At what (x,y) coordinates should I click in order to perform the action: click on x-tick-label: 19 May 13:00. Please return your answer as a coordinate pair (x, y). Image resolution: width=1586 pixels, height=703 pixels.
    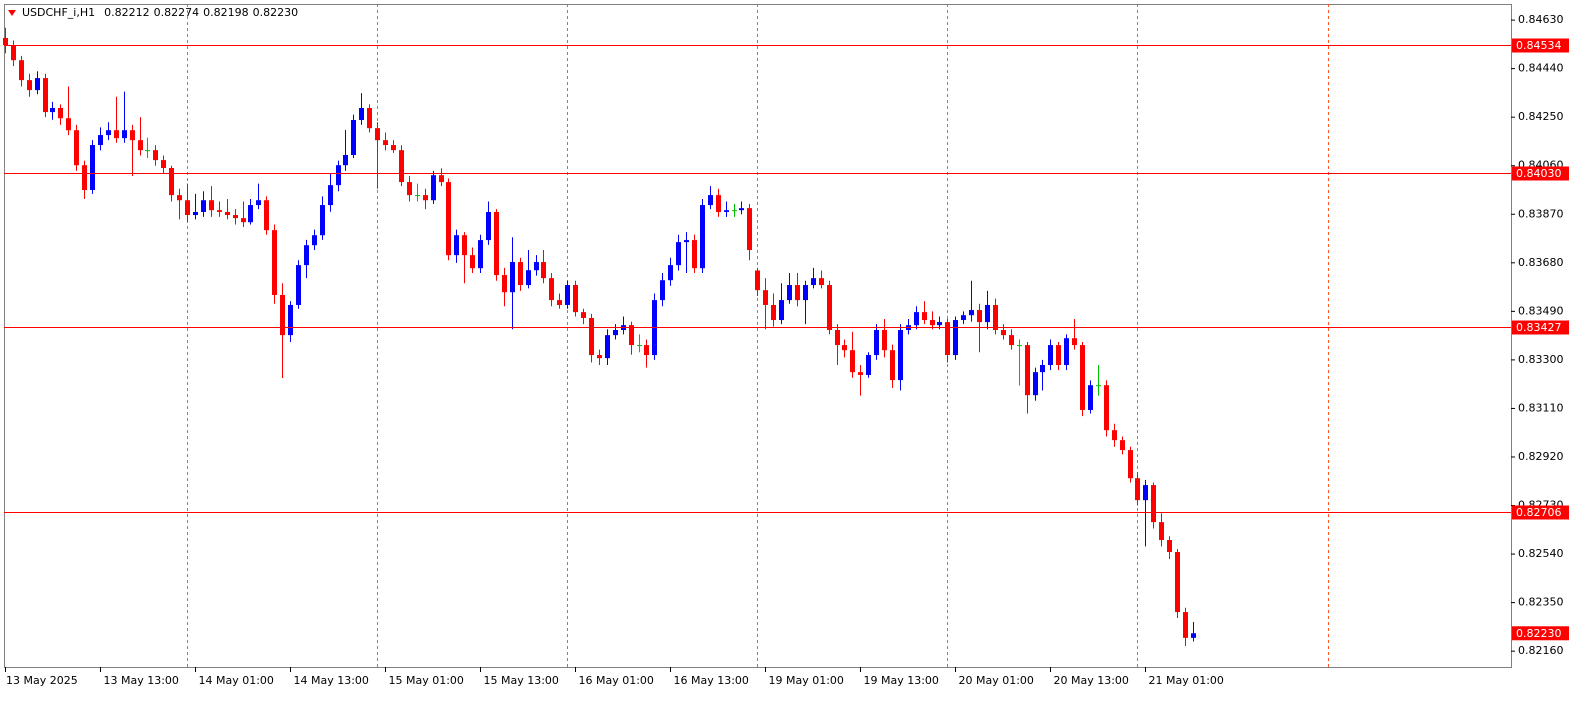
    Looking at the image, I should click on (901, 680).